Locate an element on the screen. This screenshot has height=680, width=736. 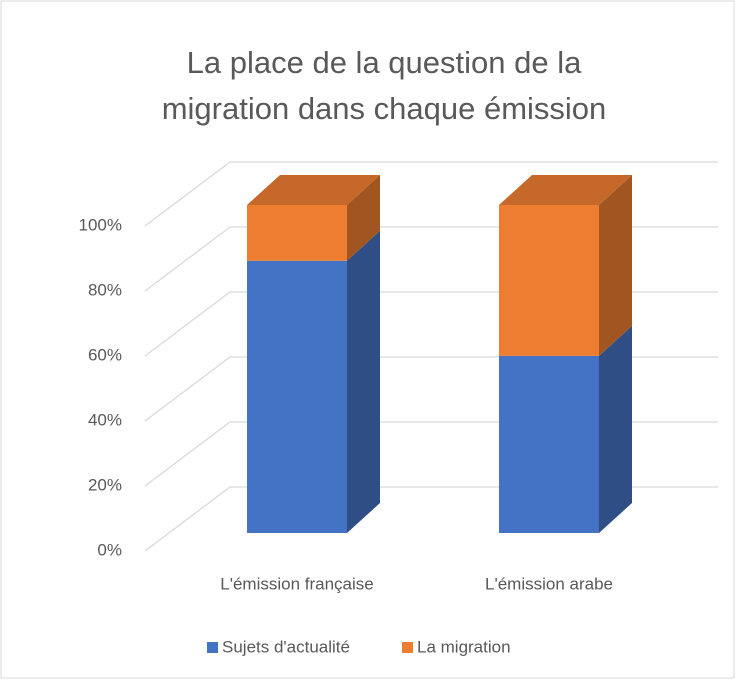
y-tick-label: 60% is located at coordinates (105, 354).